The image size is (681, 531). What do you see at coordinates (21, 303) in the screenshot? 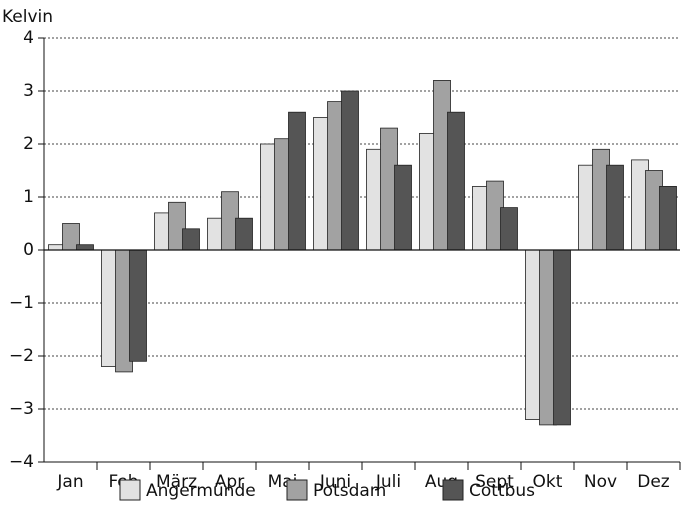
I see `y-tick-label: −1` at bounding box center [21, 303].